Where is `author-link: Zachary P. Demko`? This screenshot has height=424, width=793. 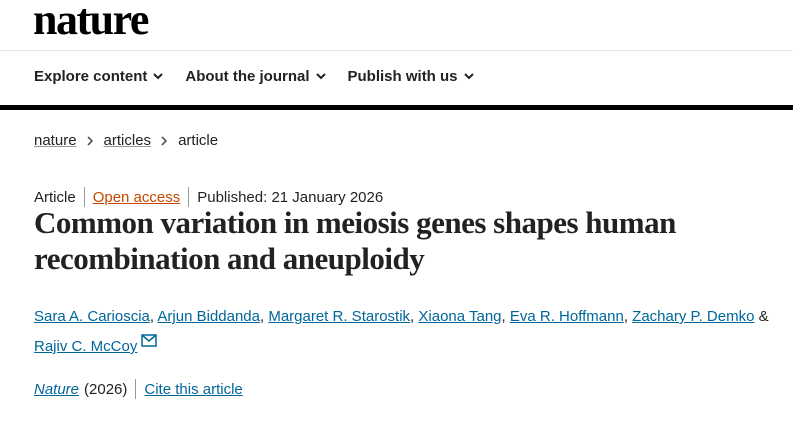
author-link: Zachary P. Demko is located at coordinates (693, 316).